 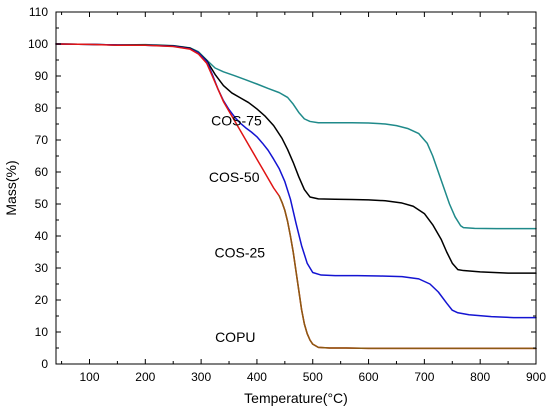 What do you see at coordinates (11, 187) in the screenshot?
I see `y-axis-title: Mass(%)` at bounding box center [11, 187].